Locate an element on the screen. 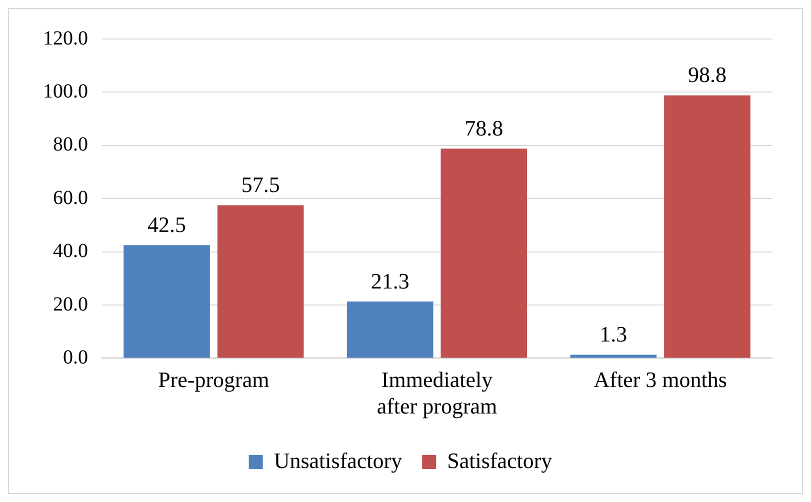  data-label: 78.8 is located at coordinates (484, 127).